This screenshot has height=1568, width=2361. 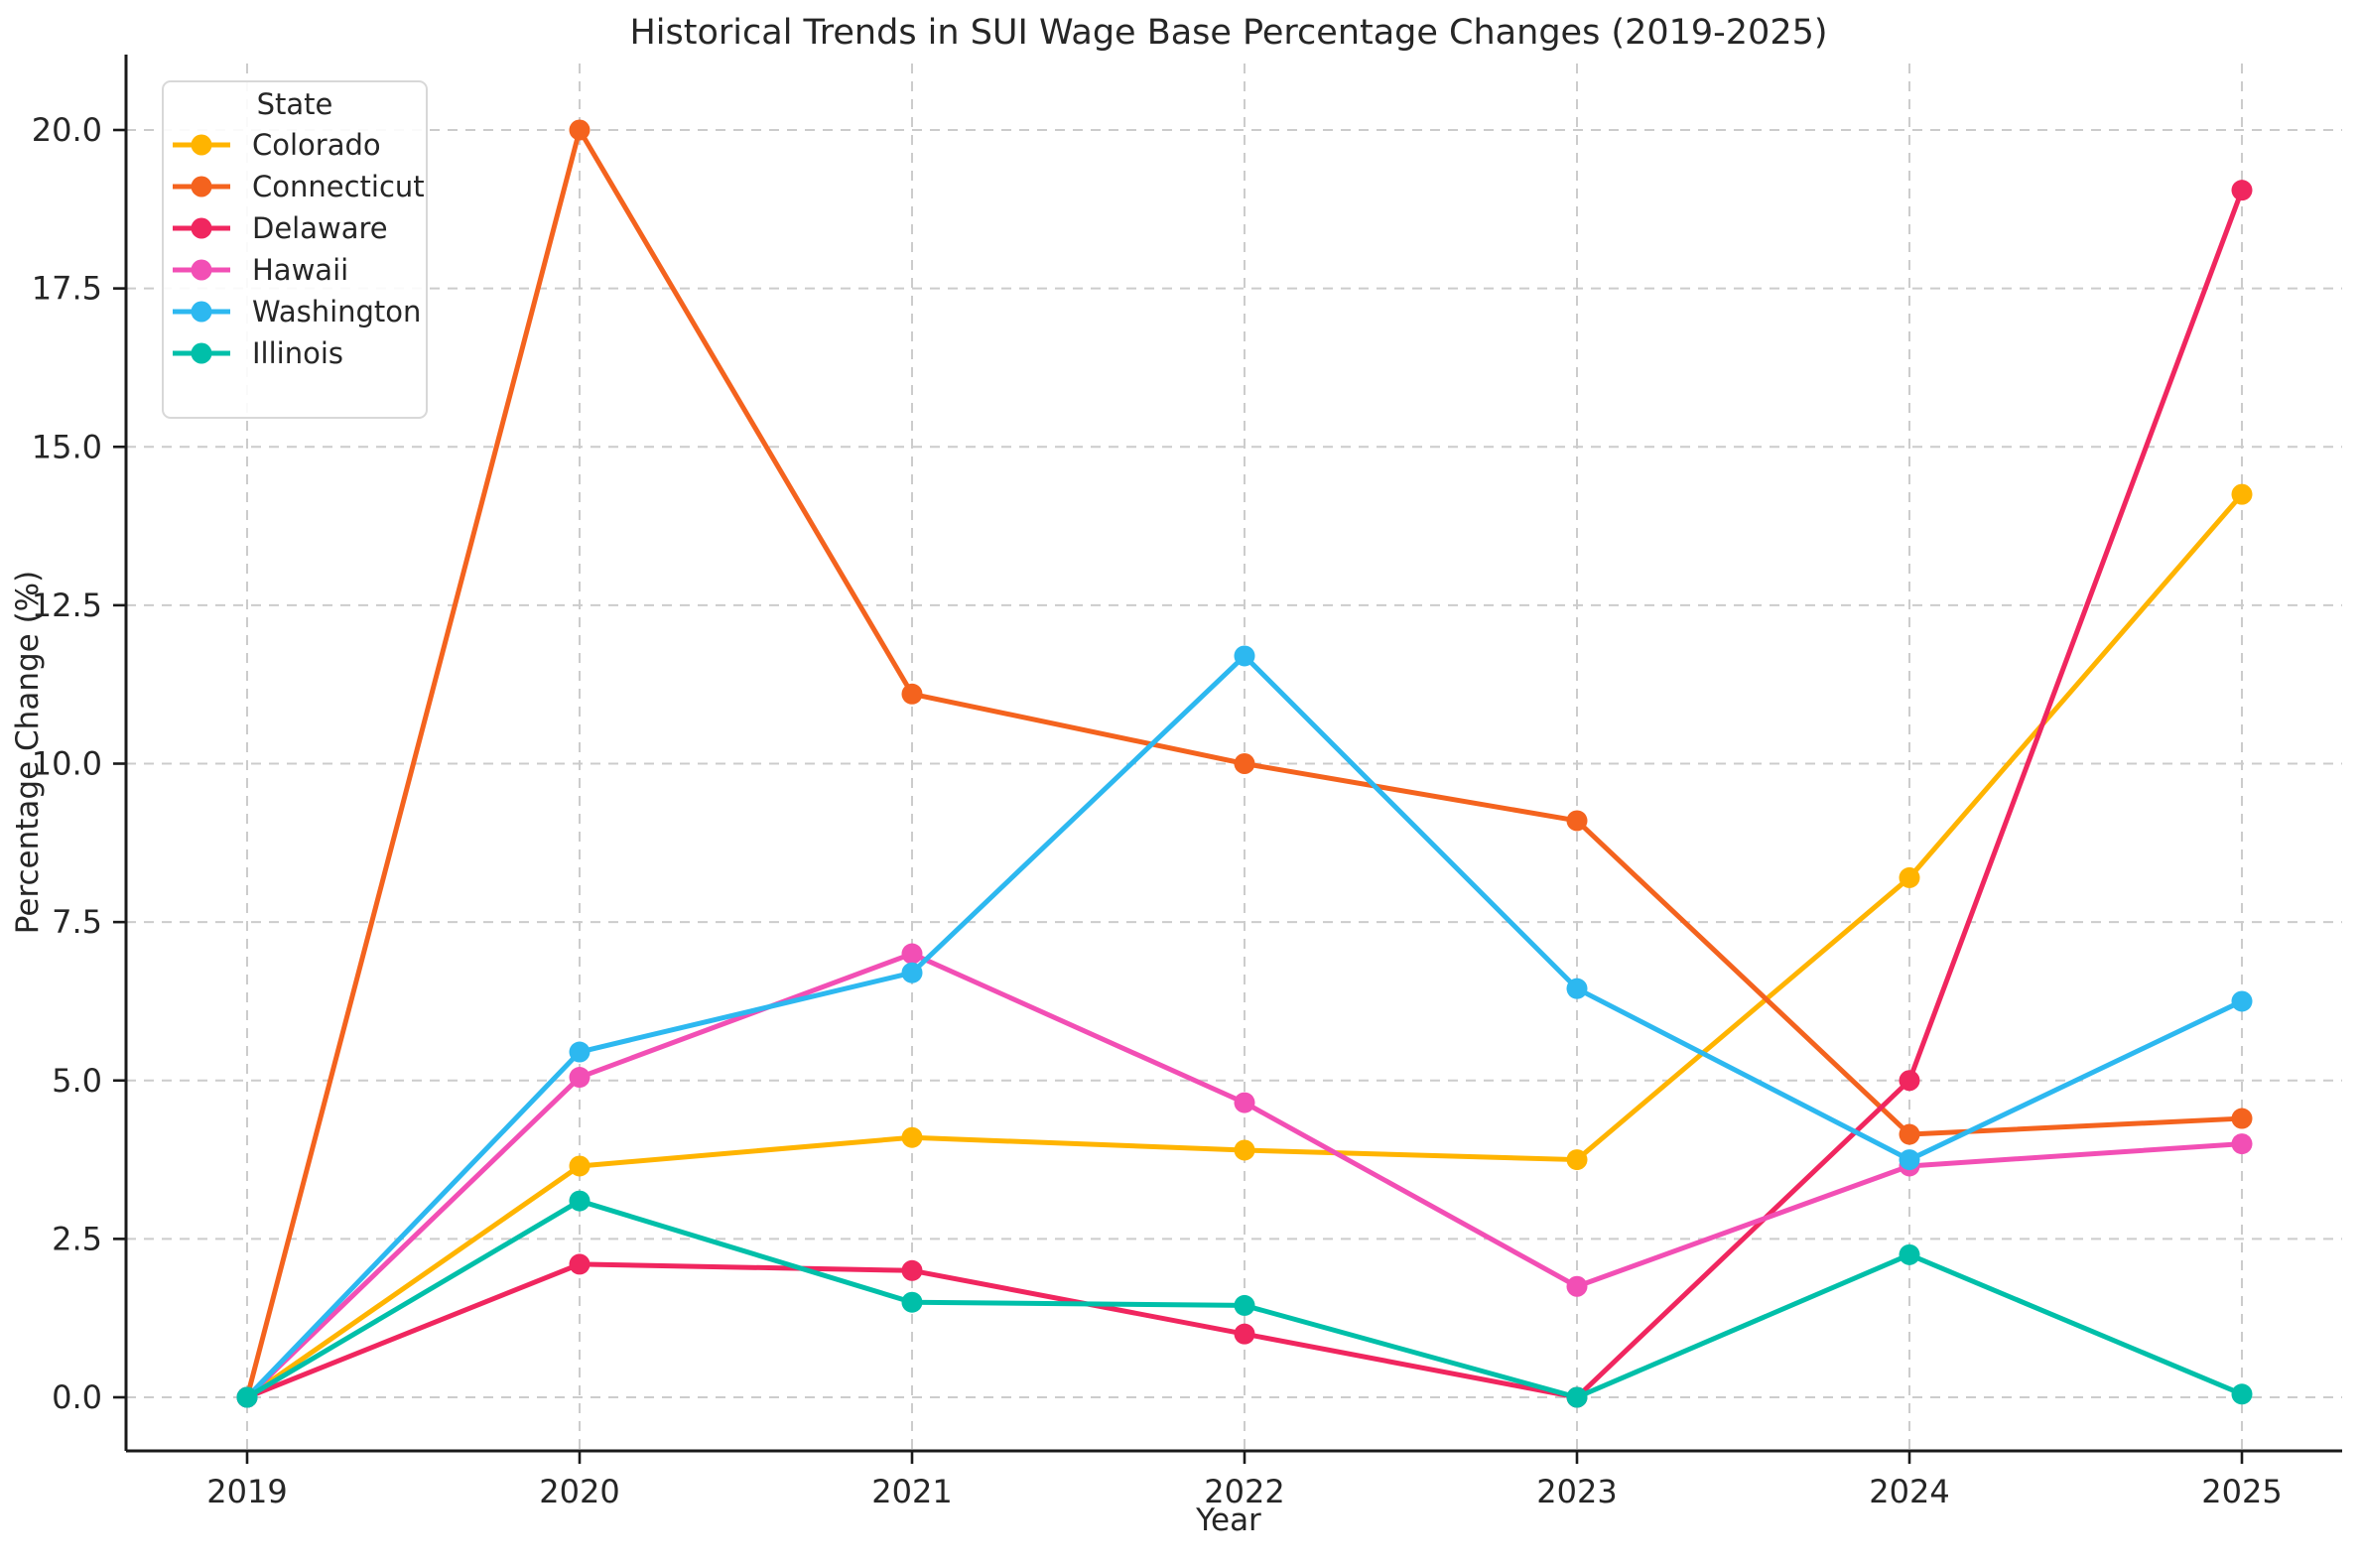 What do you see at coordinates (2241, 1491) in the screenshot?
I see `x-tick-label: 2025` at bounding box center [2241, 1491].